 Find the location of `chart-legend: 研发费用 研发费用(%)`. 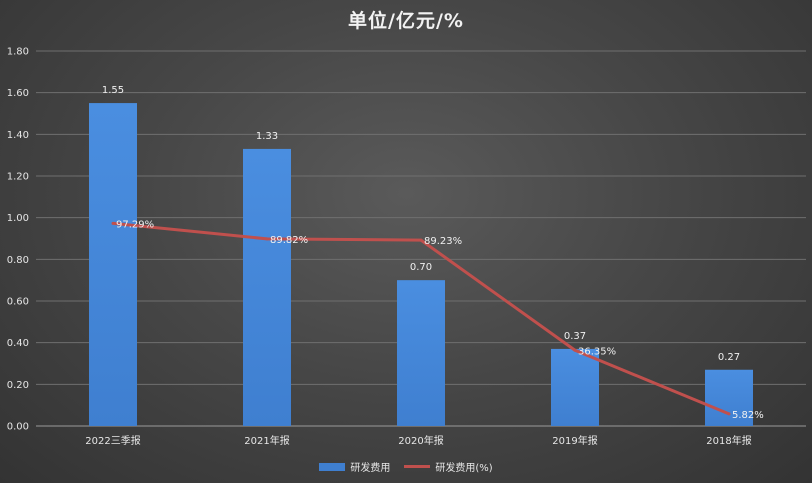

chart-legend: 研发费用 研发费用(%) is located at coordinates (406, 466).